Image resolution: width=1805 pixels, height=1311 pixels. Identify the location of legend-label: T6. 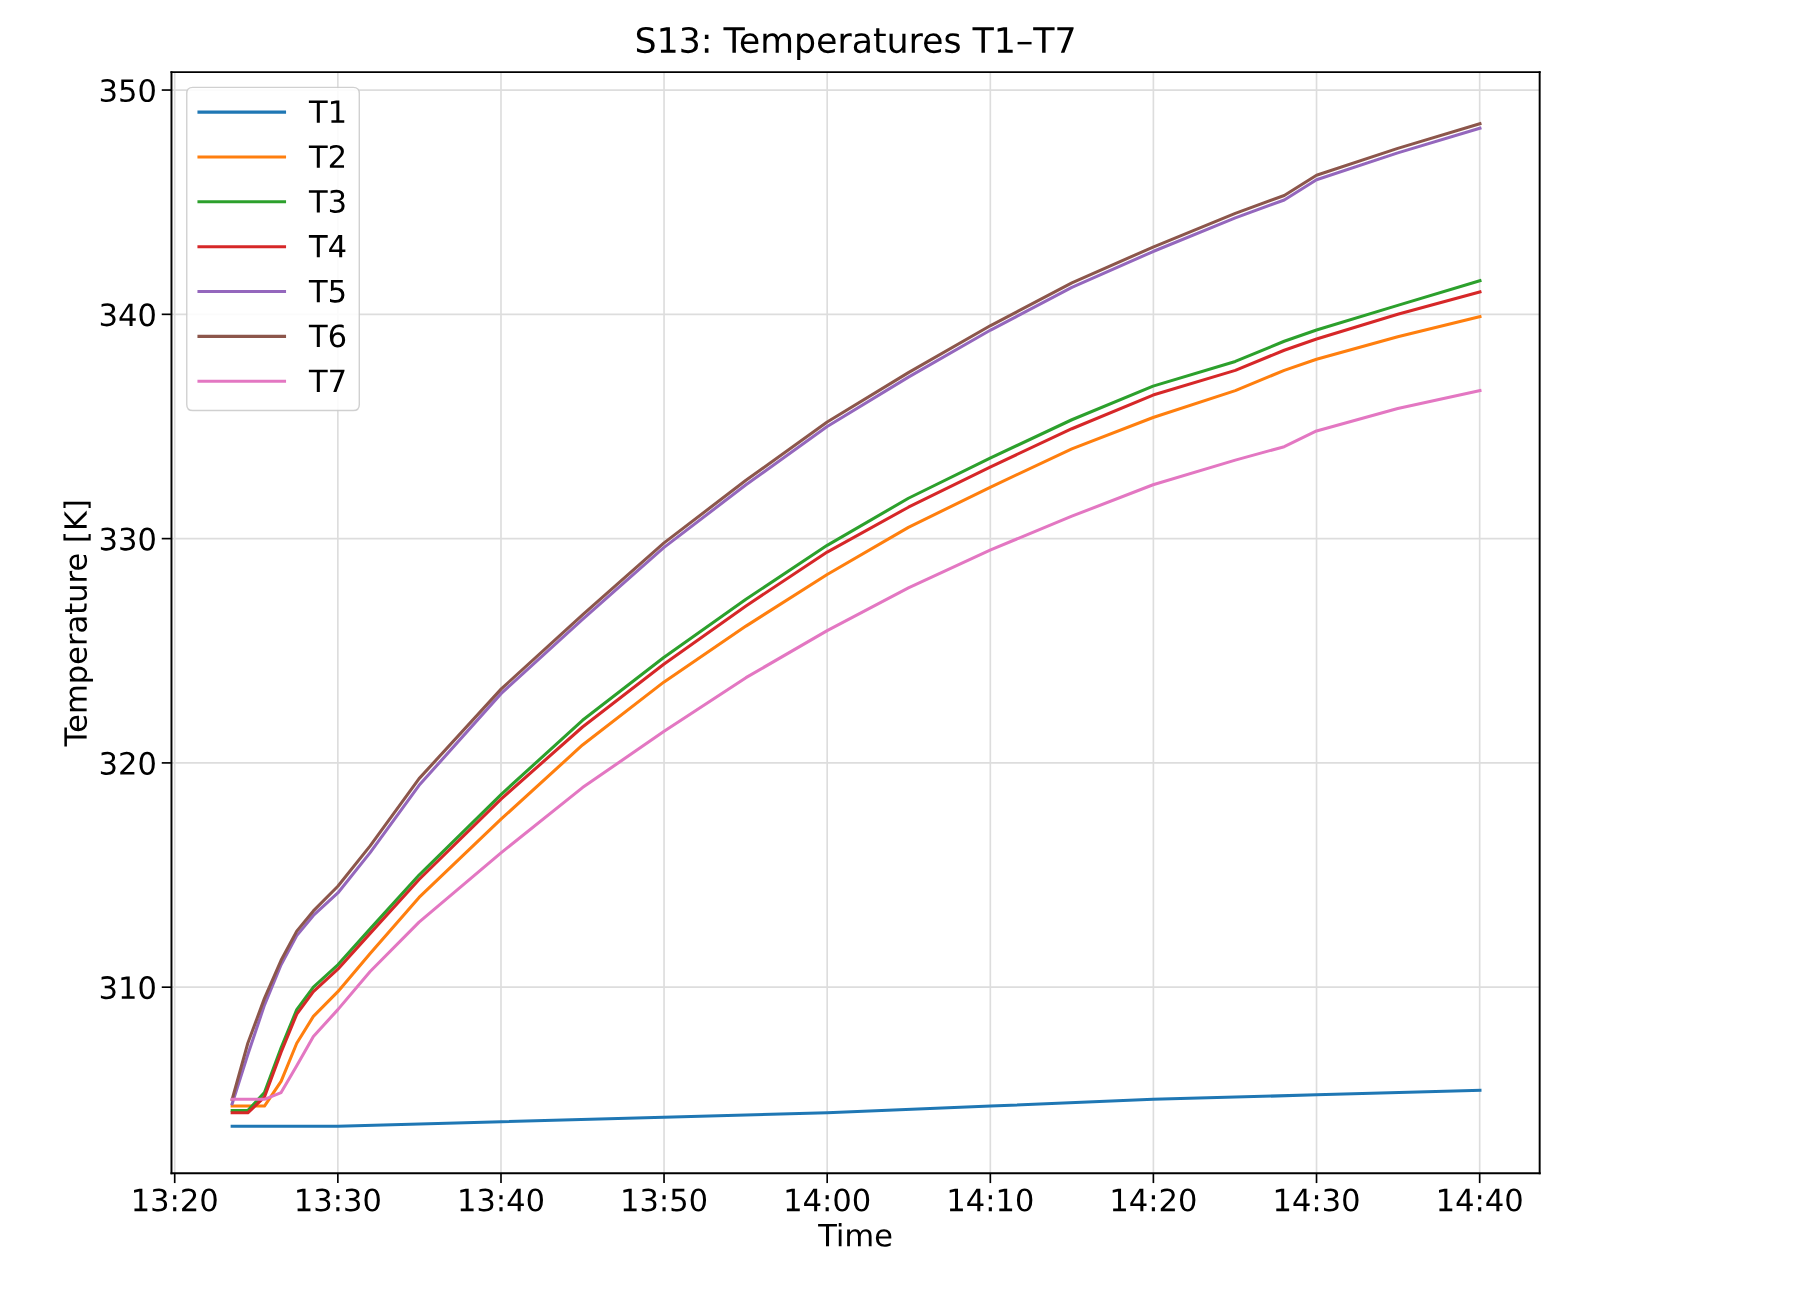
(327, 336).